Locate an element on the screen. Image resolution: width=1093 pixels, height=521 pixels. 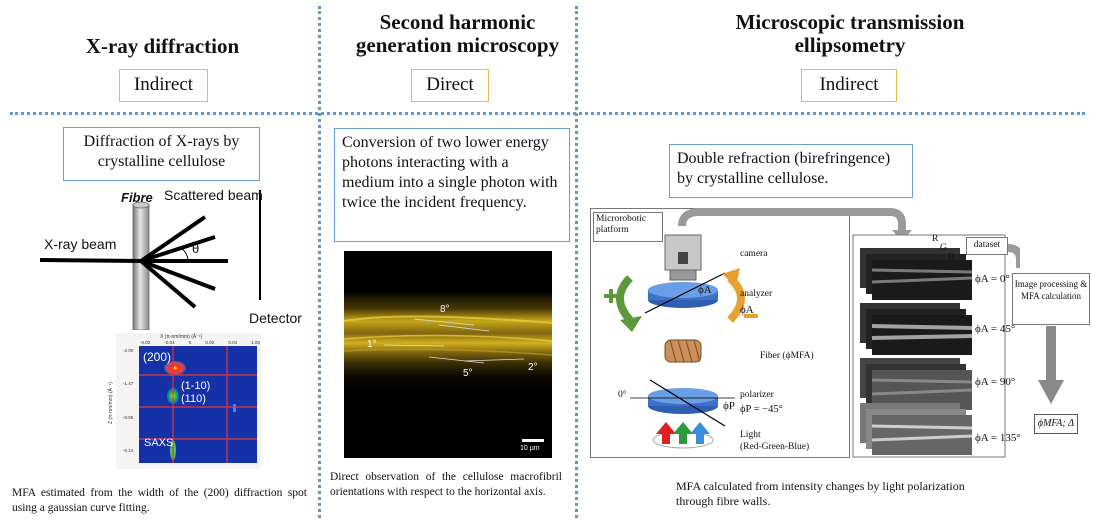
tick-label: -2.00 is located at coordinates (128, 350).